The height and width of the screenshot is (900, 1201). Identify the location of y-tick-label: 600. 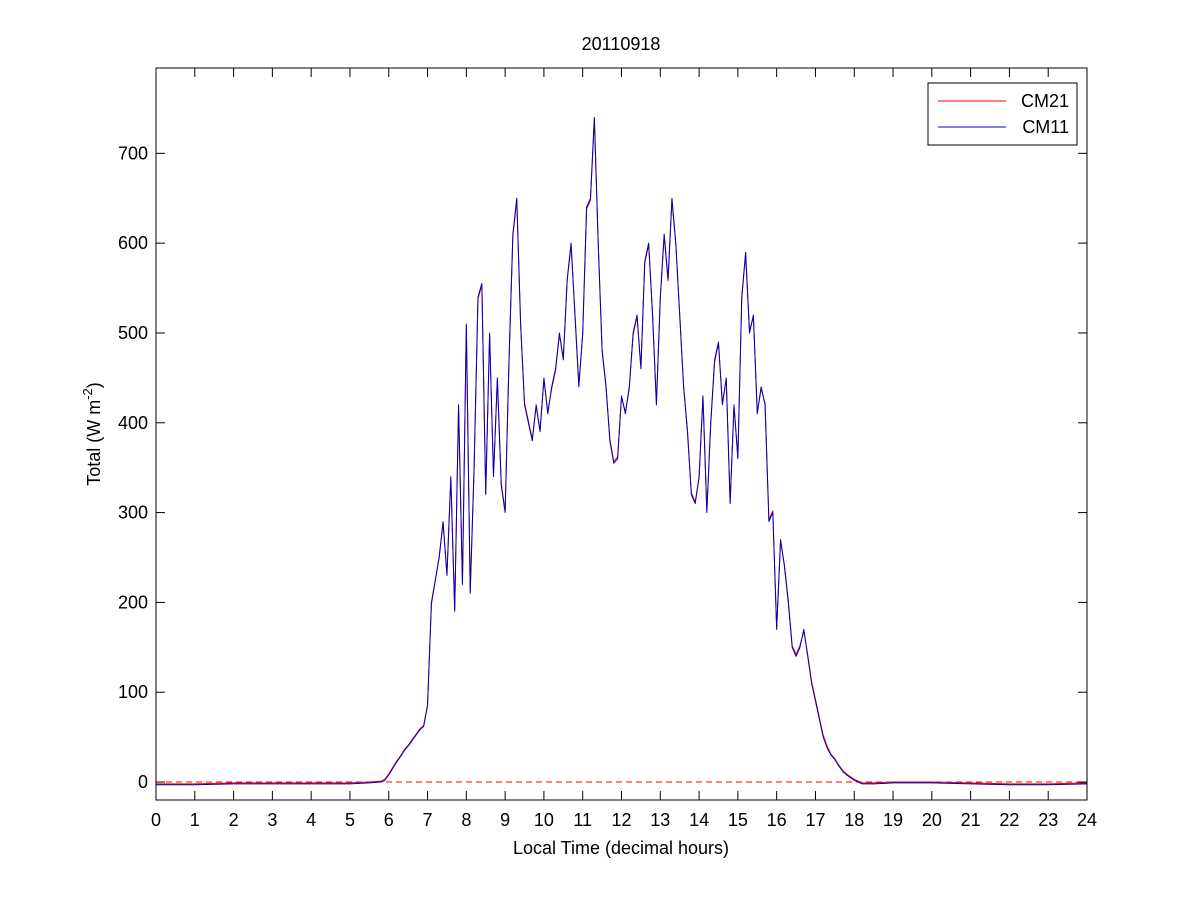
(133, 243).